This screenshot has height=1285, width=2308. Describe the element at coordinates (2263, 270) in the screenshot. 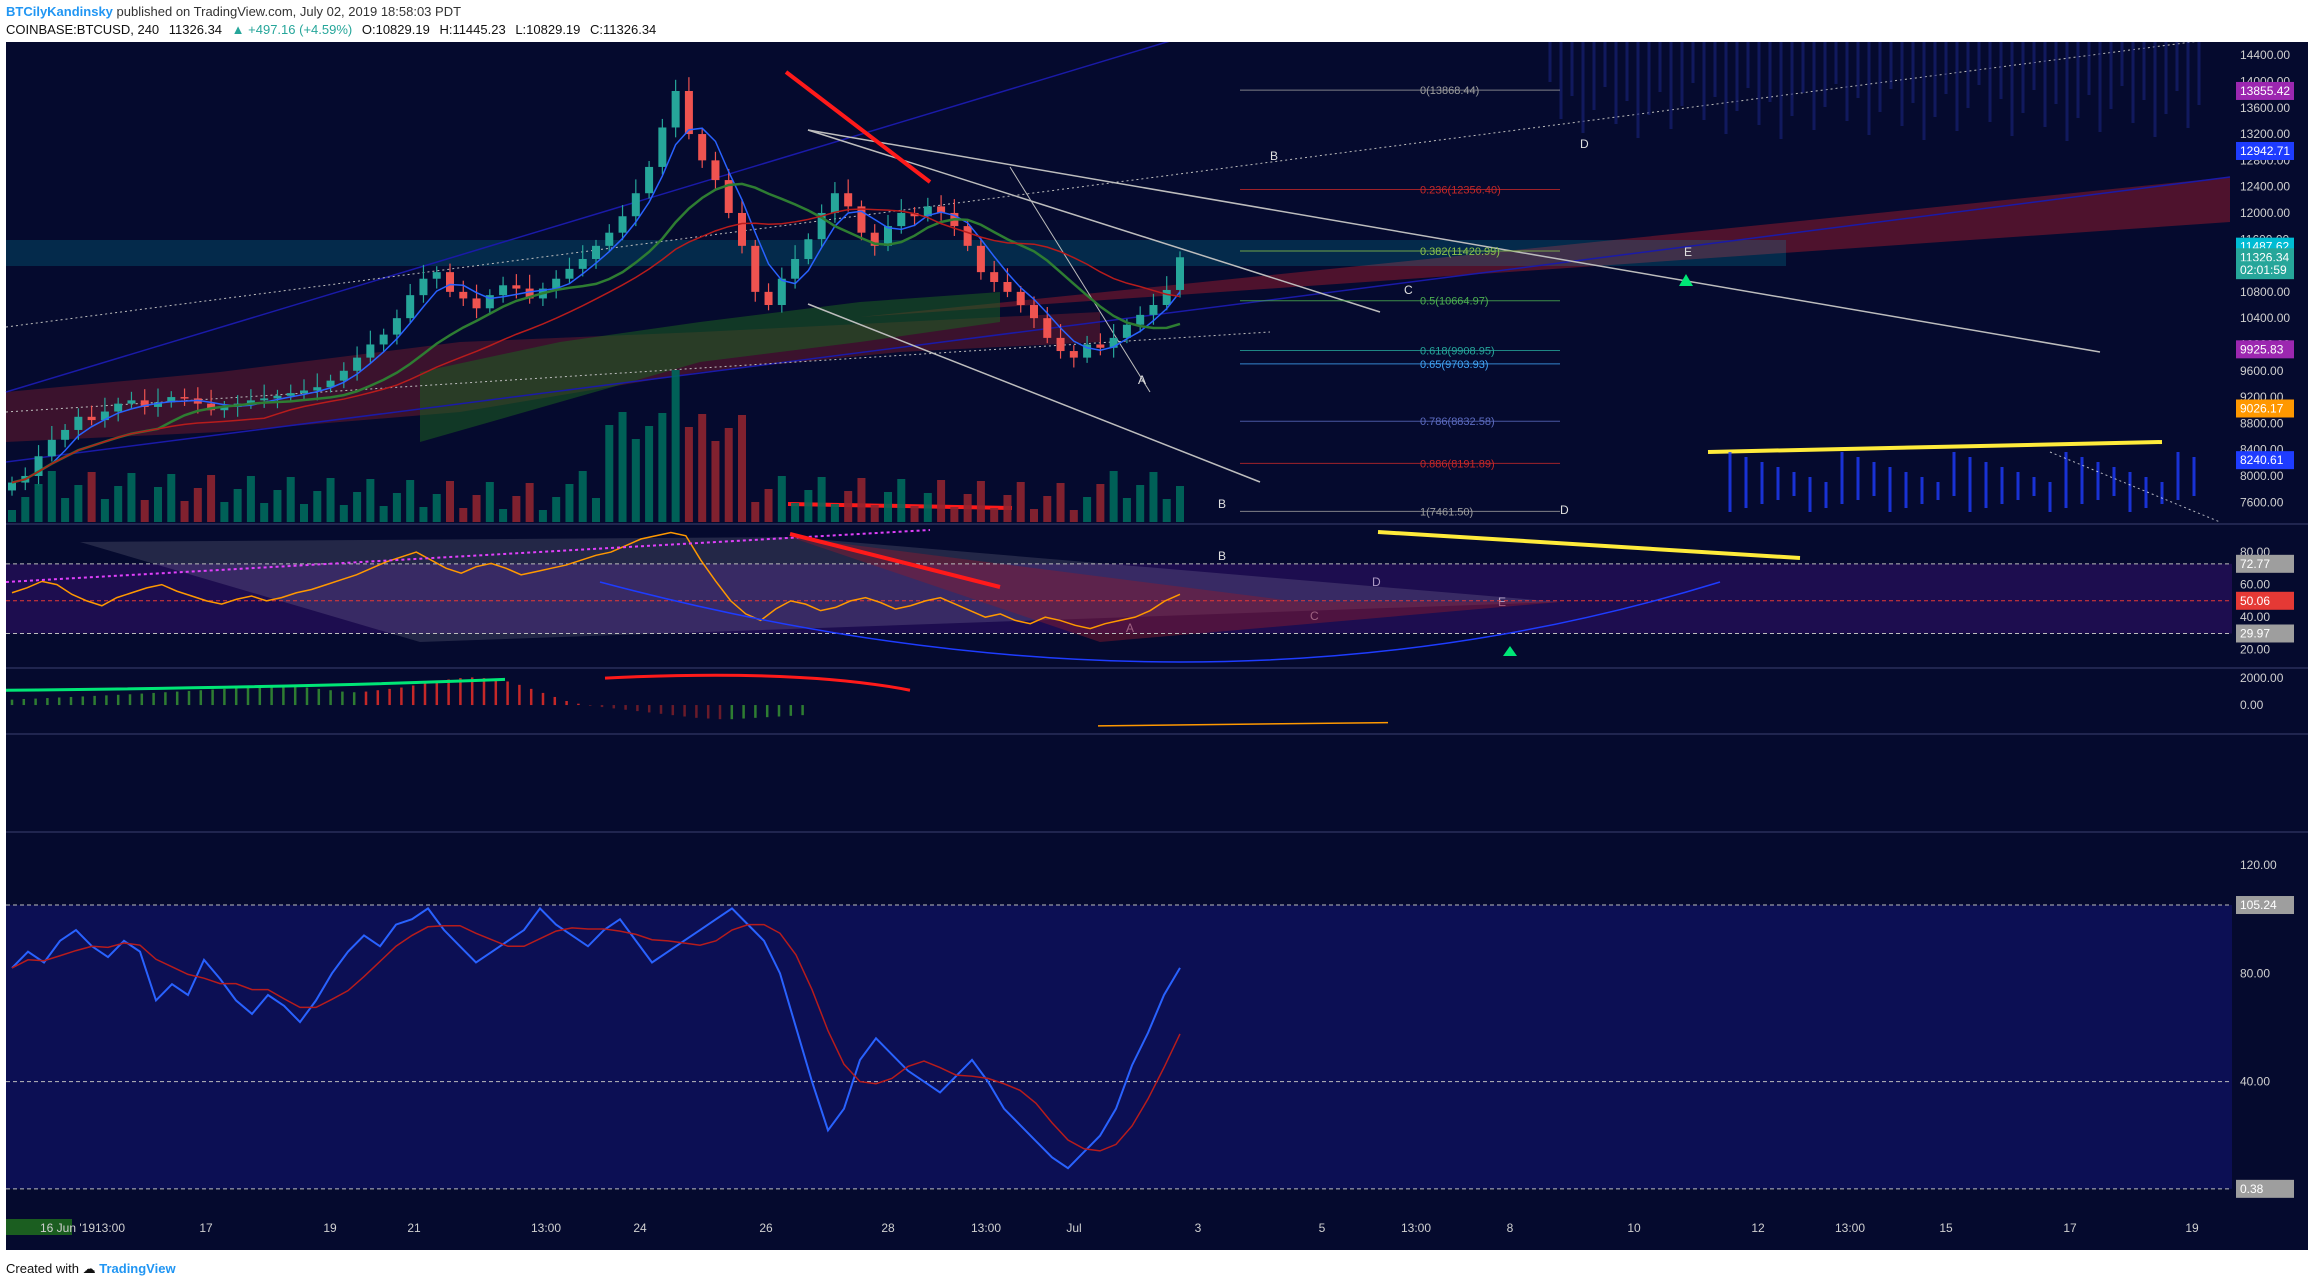

I see `price-tag-label: 02:01:59` at that location.